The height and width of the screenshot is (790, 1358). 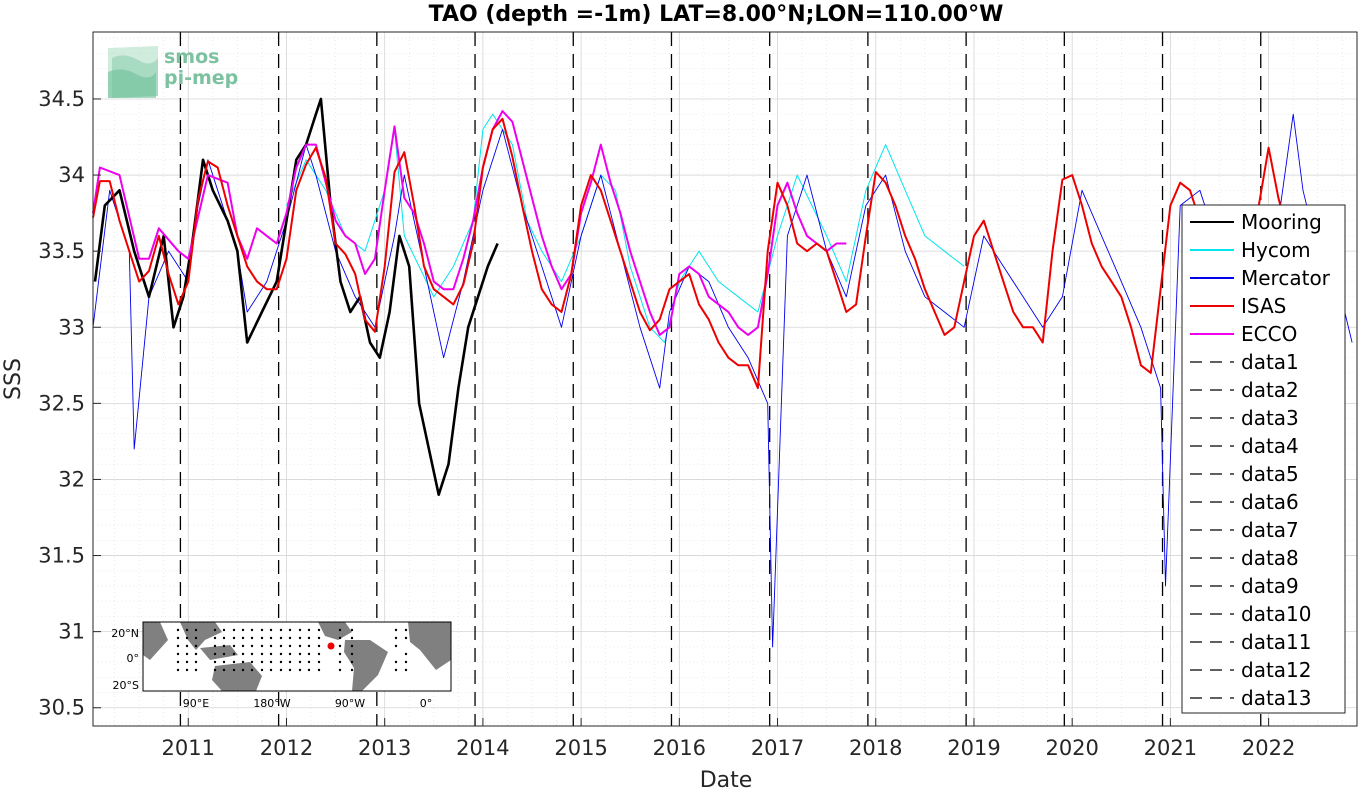 What do you see at coordinates (1276, 698) in the screenshot?
I see `legend-label-data13: data13` at bounding box center [1276, 698].